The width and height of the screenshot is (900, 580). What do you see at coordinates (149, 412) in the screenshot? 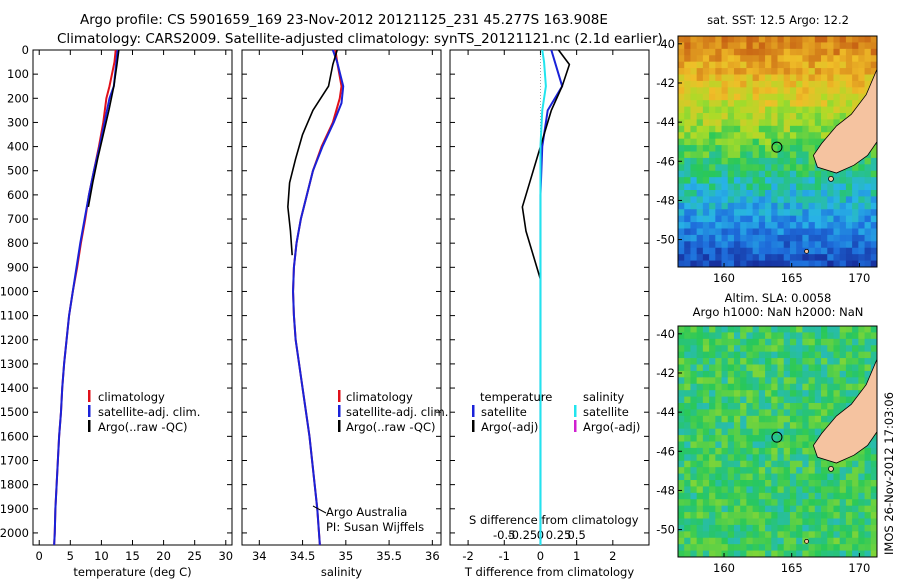
I see `legend-label-satellite: satellite-adj. clim.` at bounding box center [149, 412].